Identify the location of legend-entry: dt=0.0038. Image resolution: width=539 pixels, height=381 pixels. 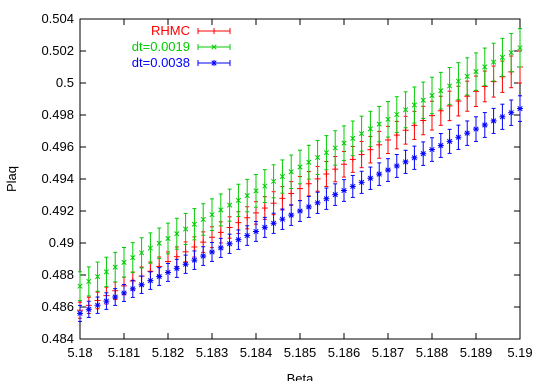
(181, 62).